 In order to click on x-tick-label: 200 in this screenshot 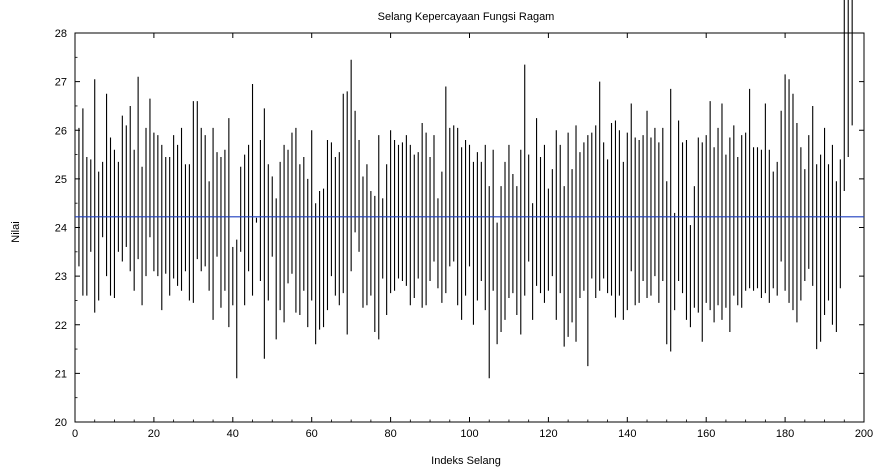, I will do `click(864, 434)`.